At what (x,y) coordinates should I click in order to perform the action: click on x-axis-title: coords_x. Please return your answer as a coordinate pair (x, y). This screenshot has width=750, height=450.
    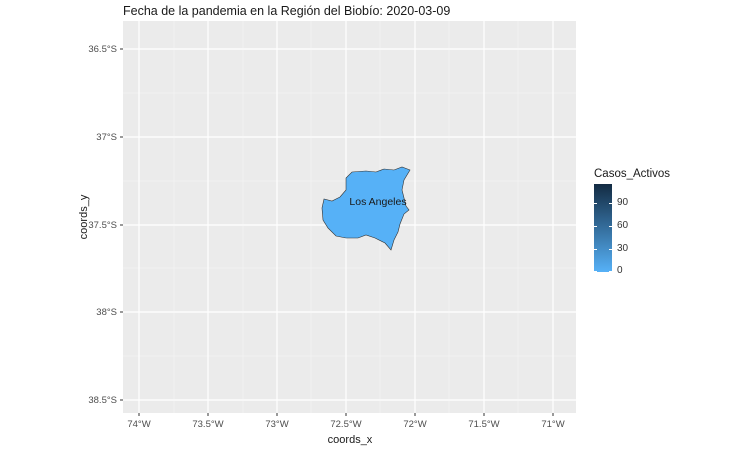
    Looking at the image, I should click on (350, 440).